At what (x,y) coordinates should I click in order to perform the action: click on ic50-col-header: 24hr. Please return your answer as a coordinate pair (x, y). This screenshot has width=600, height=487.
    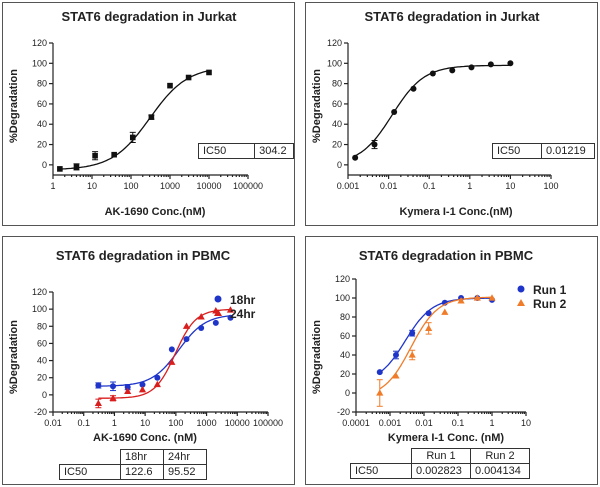
    Looking at the image, I should click on (185, 457).